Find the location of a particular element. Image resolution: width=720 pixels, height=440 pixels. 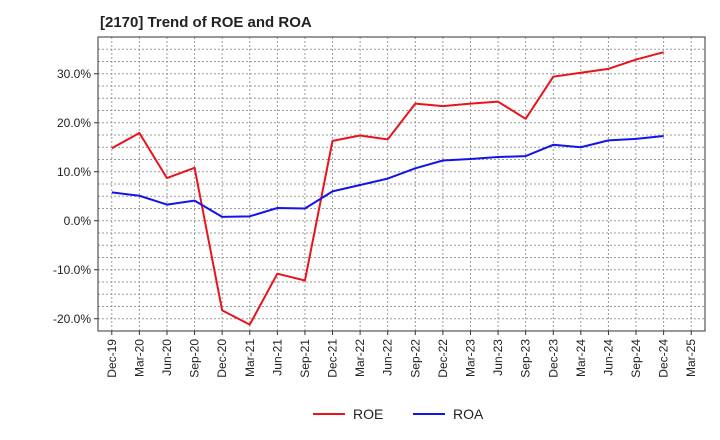

x-tick-label: Jun-23 is located at coordinates (498, 357).